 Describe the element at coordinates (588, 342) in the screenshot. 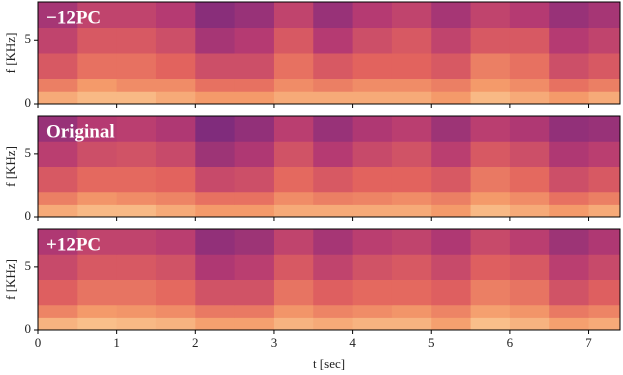

I see `x-tick-label: 7` at that location.